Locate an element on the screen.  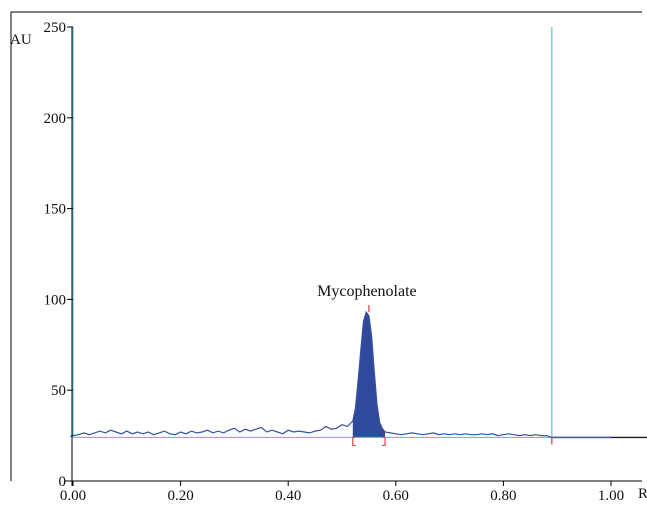
y-tick-label: 0 is located at coordinates (63, 482).